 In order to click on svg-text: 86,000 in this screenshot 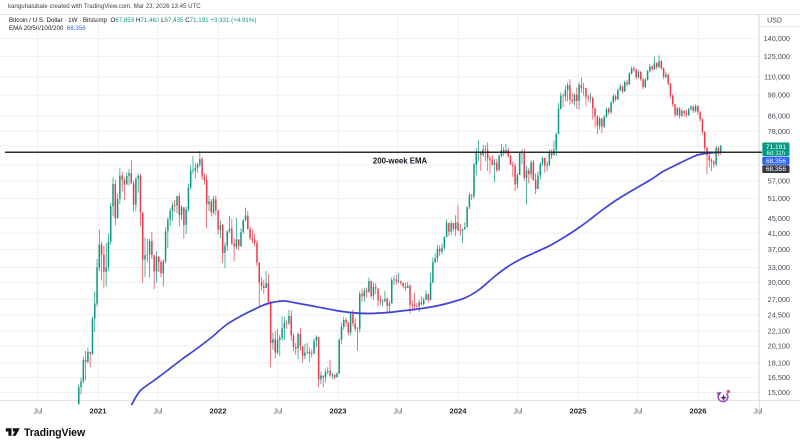, I will do `click(779, 115)`.